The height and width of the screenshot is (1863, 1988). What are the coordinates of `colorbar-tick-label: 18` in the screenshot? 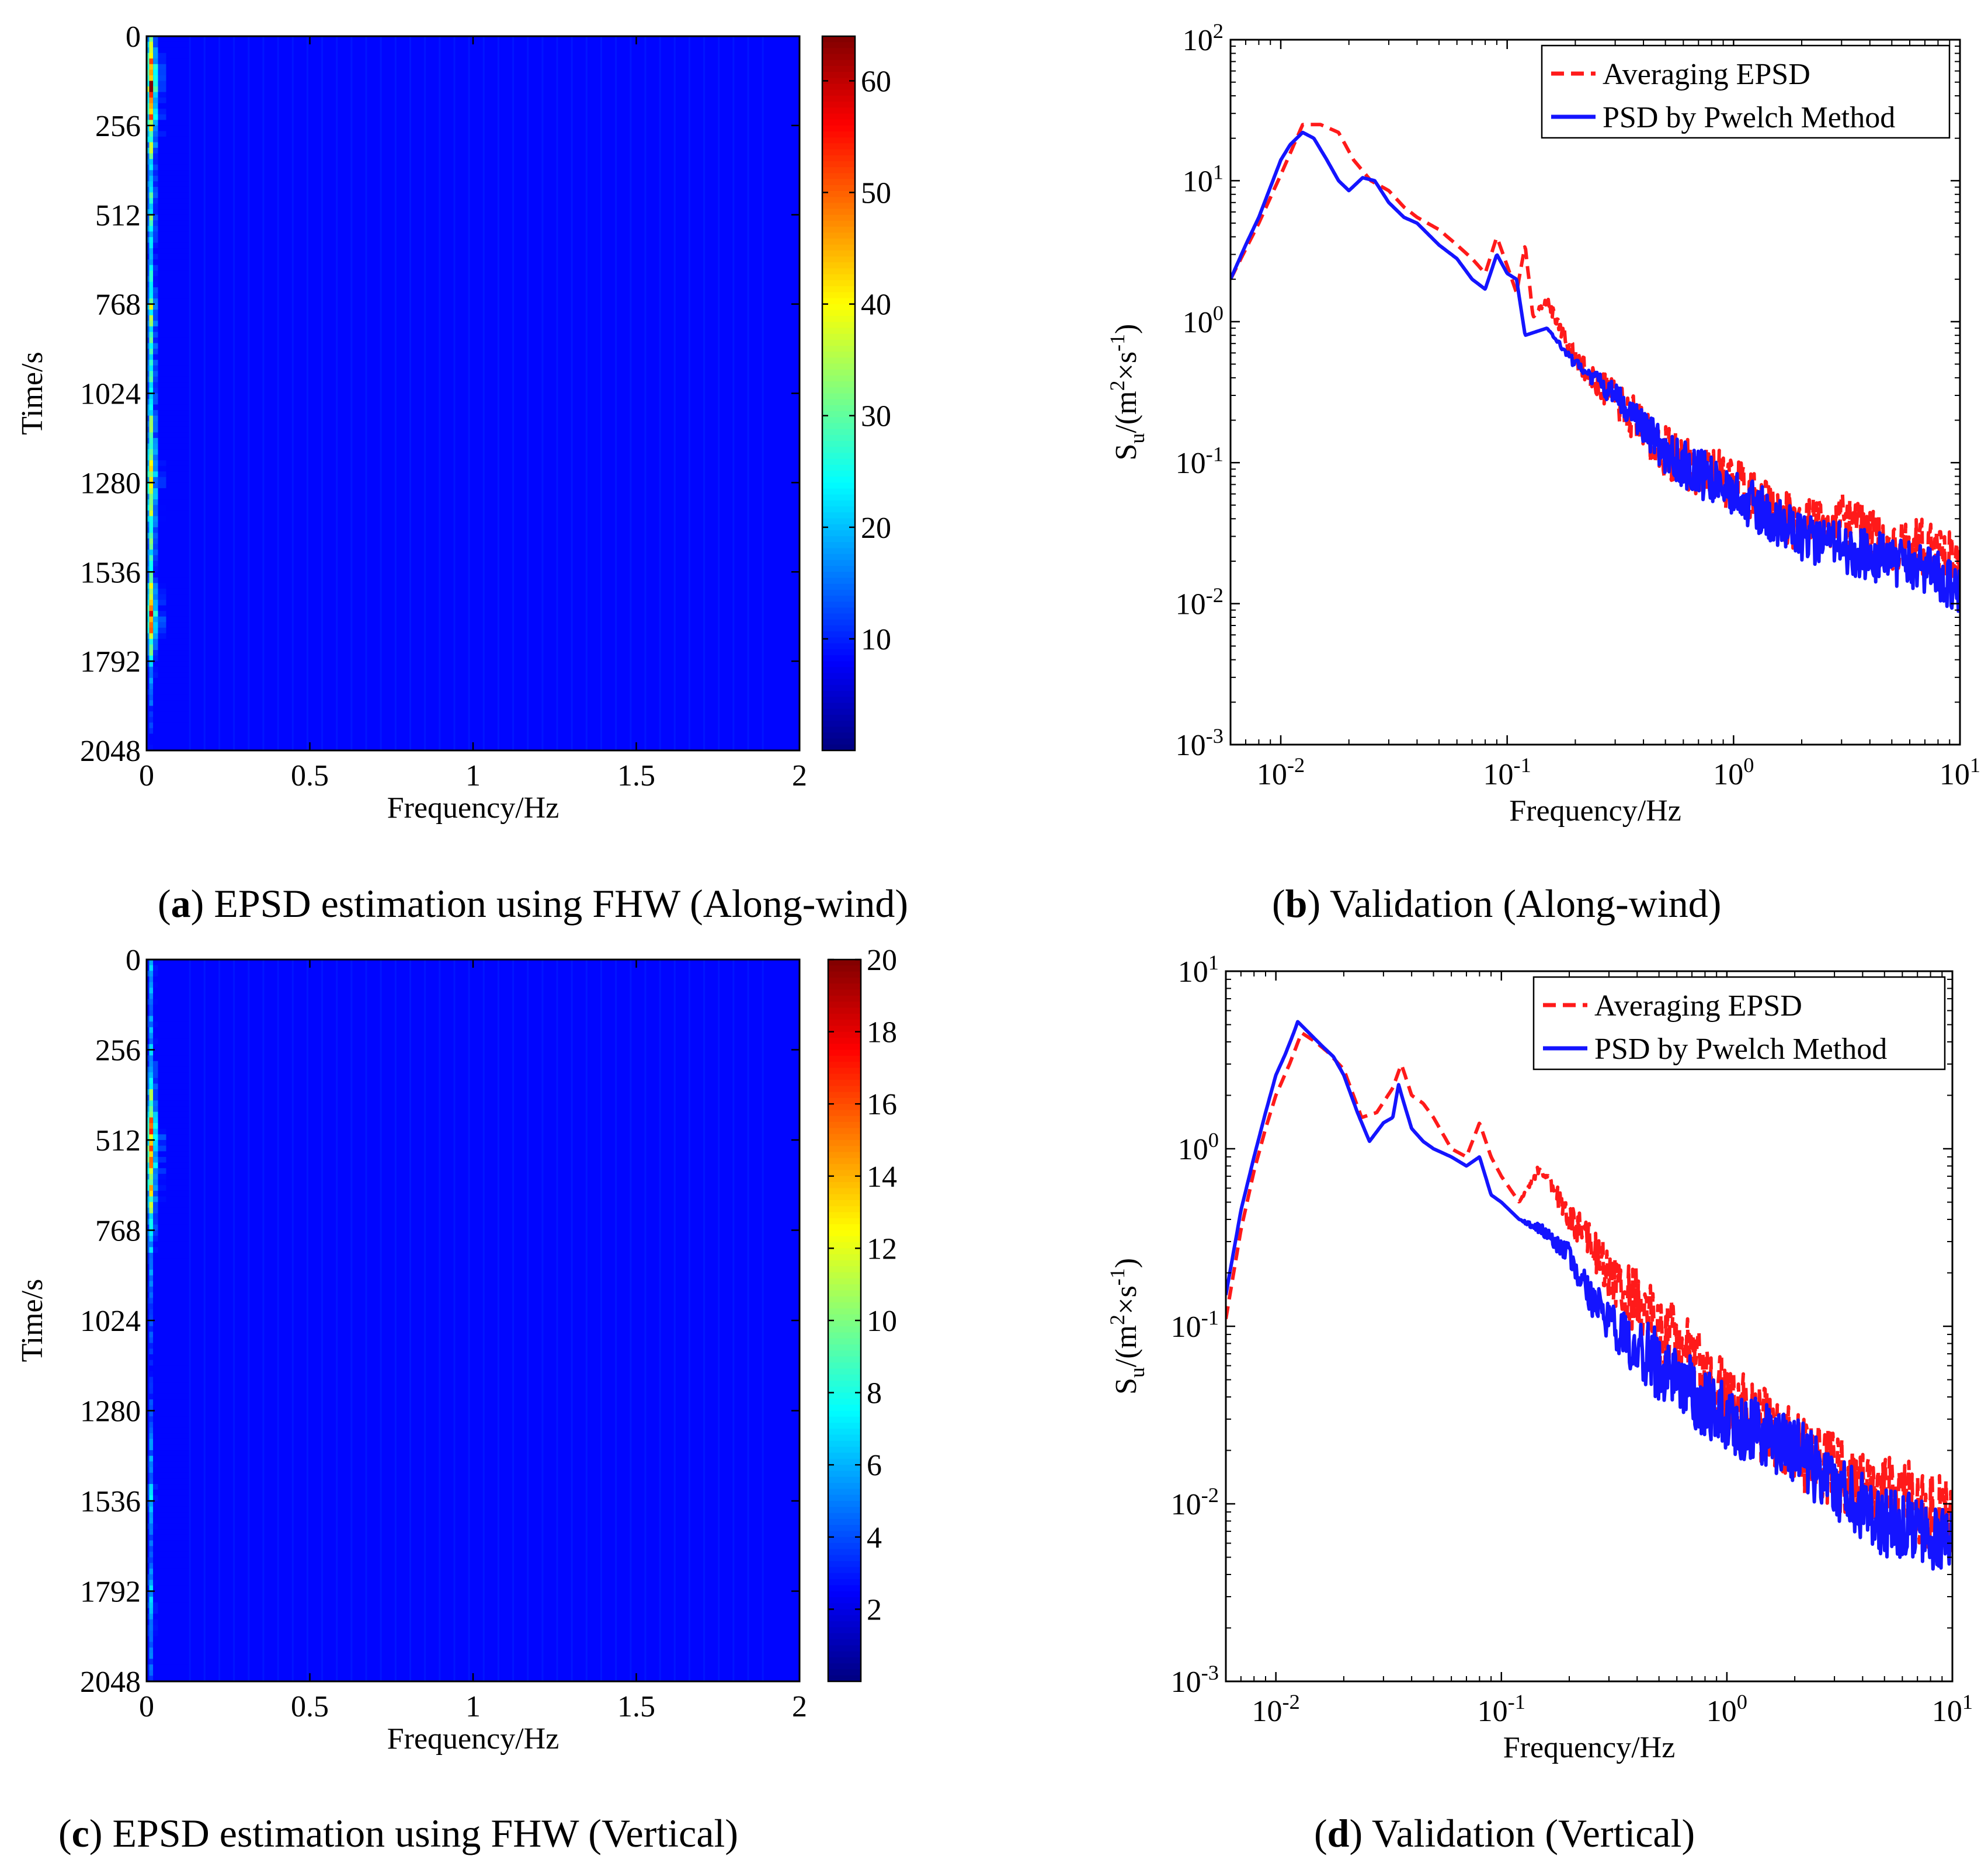 It's located at (882, 1032).